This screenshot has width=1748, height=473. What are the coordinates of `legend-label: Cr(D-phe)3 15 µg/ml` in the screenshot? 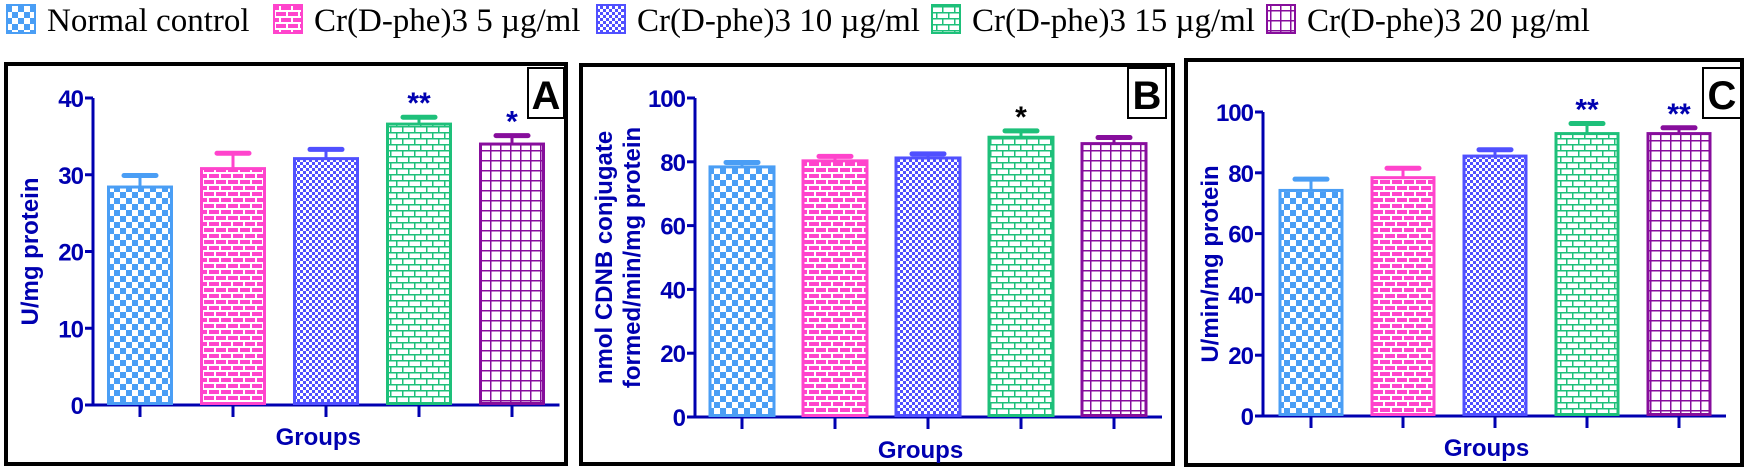 It's located at (1113, 21).